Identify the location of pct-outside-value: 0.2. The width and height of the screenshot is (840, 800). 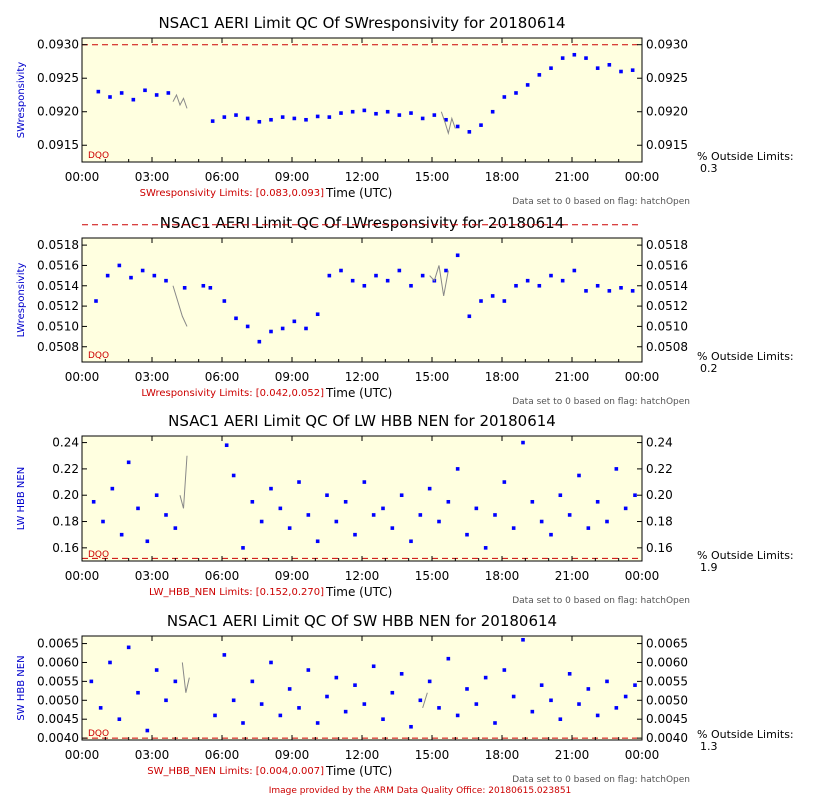
(709, 368).